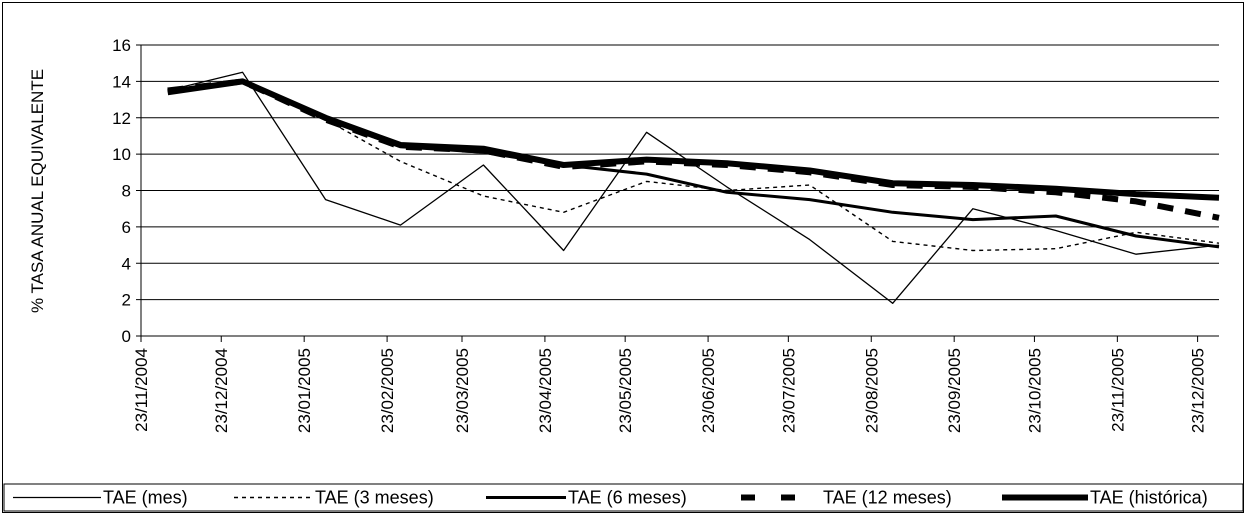 This screenshot has width=1246, height=515. Describe the element at coordinates (788, 390) in the screenshot. I see `x-tick-label: 23/07/2005` at that location.